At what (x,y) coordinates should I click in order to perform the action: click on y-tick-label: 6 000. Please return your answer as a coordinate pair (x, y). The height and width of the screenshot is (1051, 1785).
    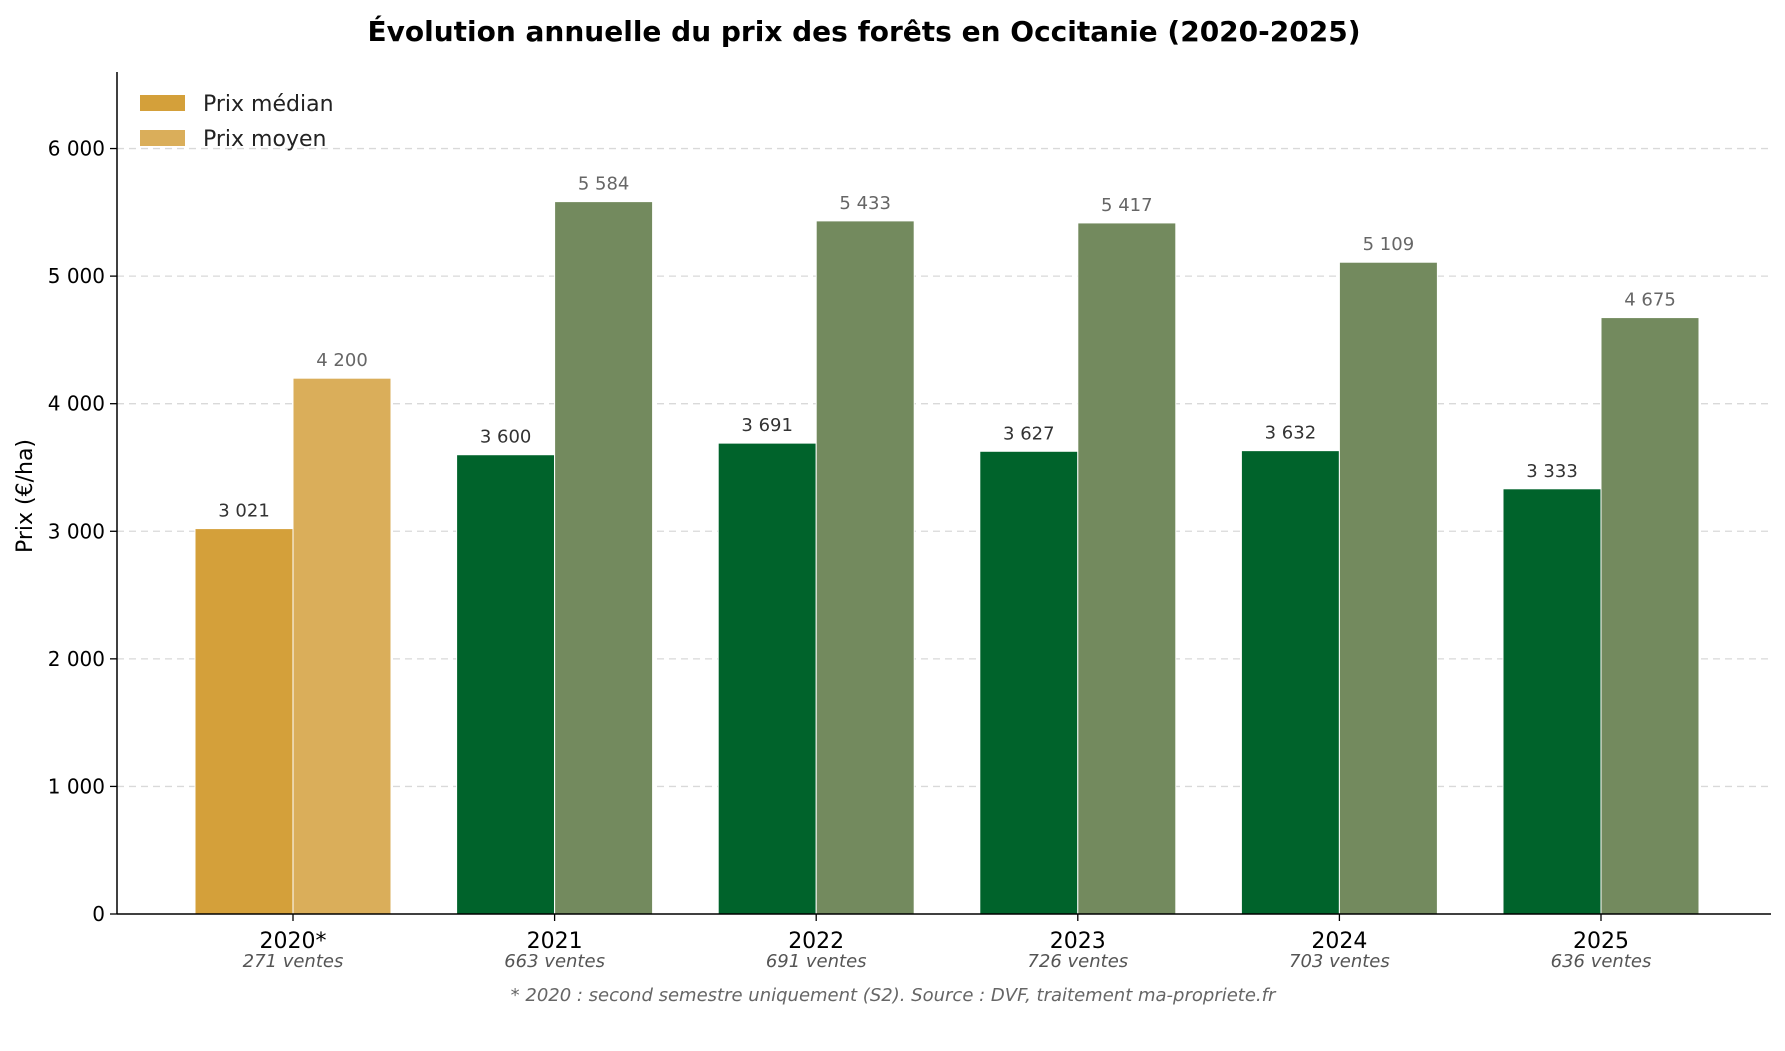
    Looking at the image, I should click on (76, 149).